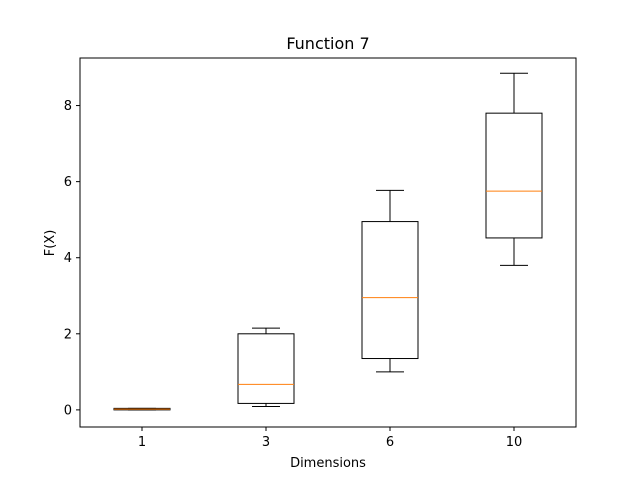  I want to click on y-axis: 0 2 4 6 8, so click(72, 258).